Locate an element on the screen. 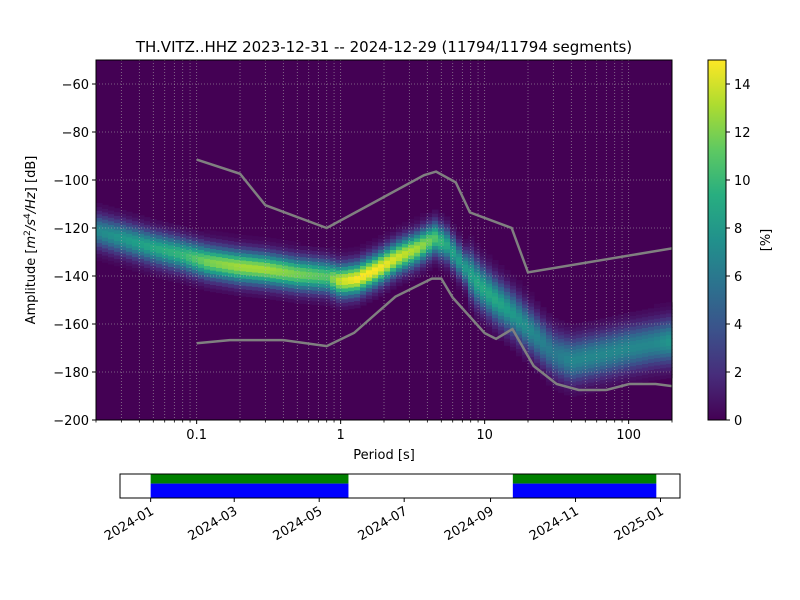 The width and height of the screenshot is (800, 600). y-tick-label: −60 is located at coordinates (75, 85).